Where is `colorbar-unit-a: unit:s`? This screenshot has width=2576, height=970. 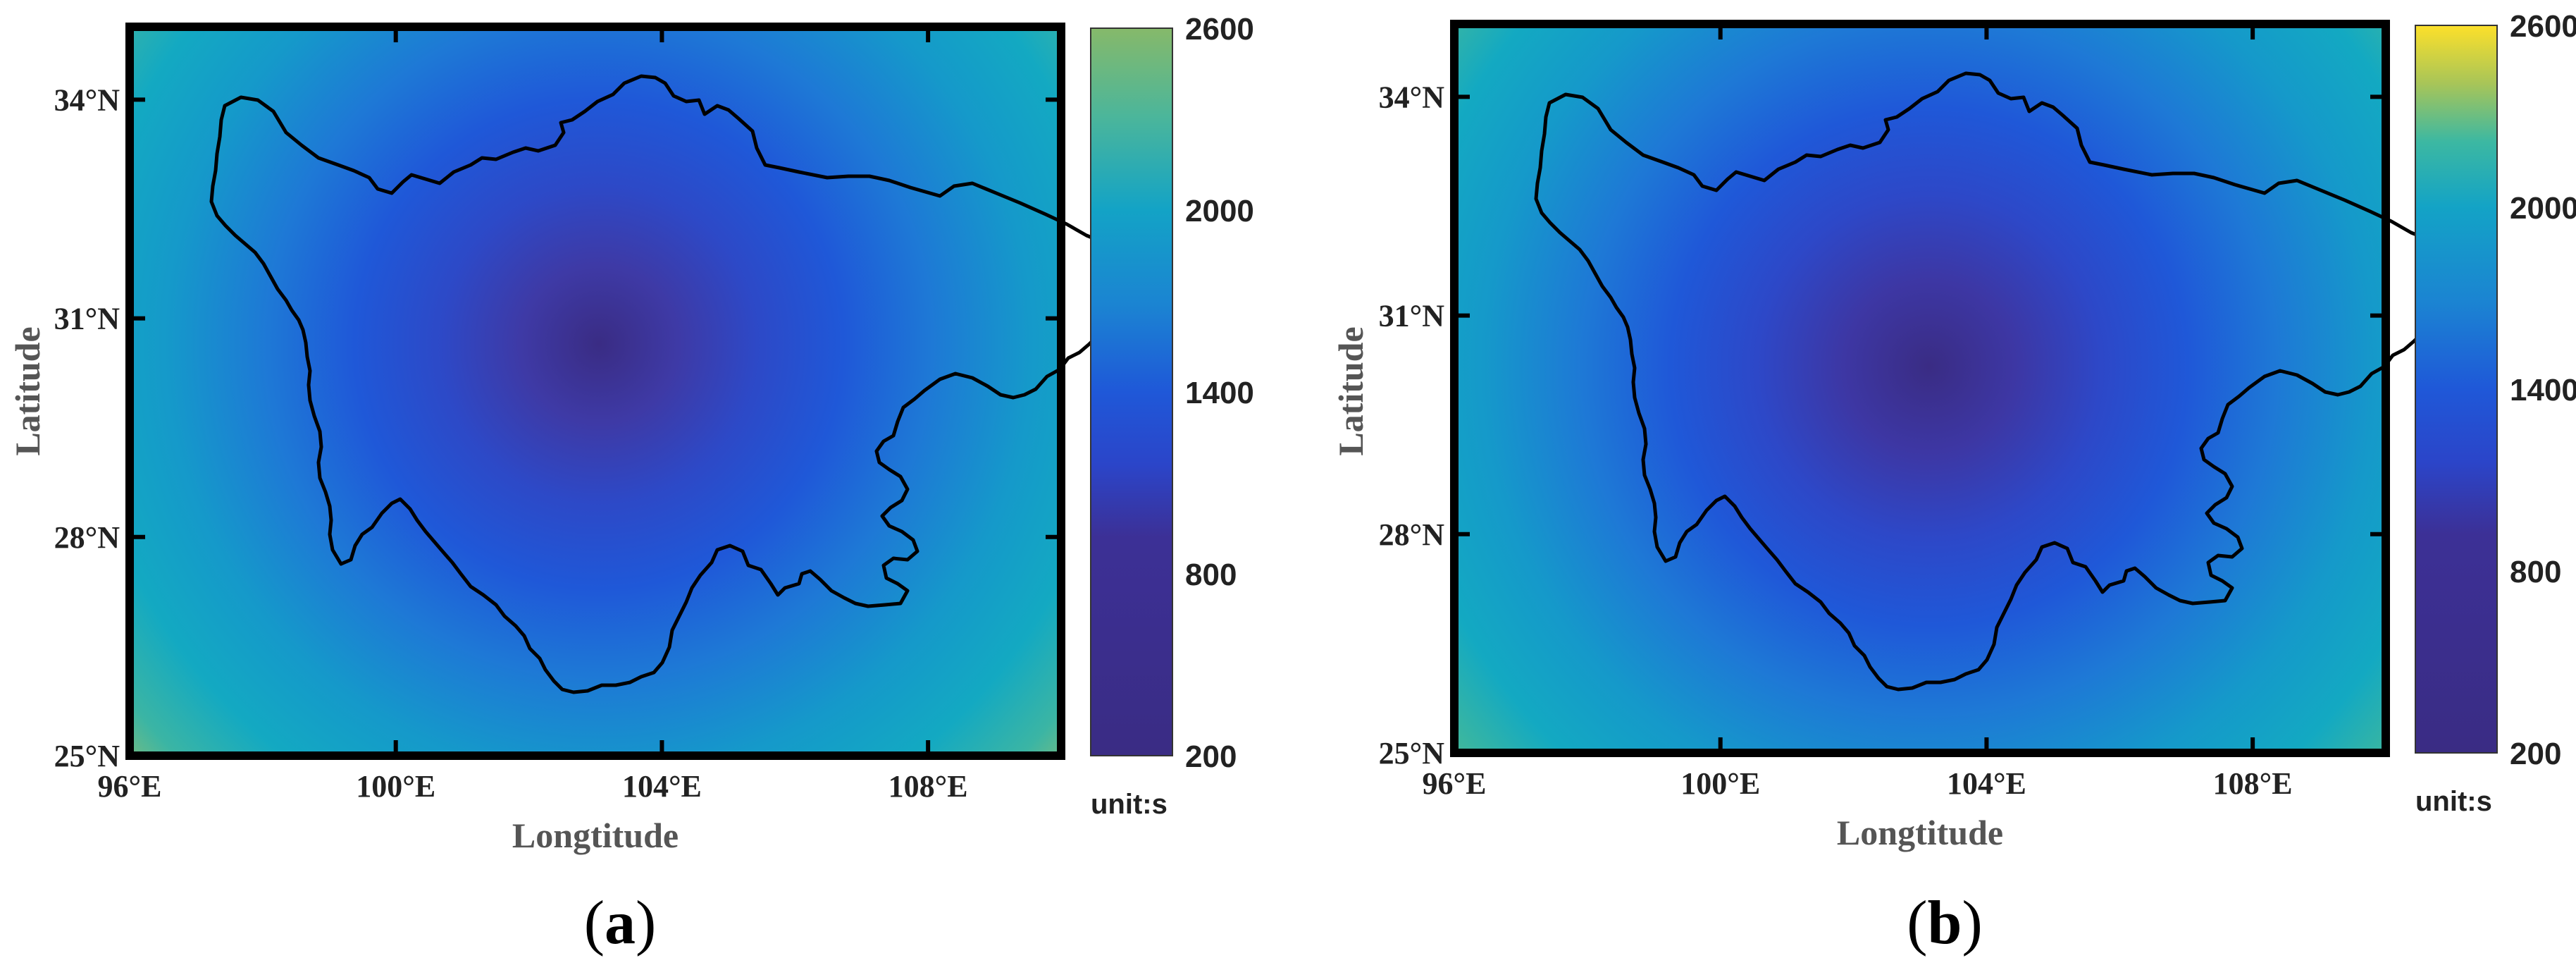 colorbar-unit-a: unit:s is located at coordinates (1129, 804).